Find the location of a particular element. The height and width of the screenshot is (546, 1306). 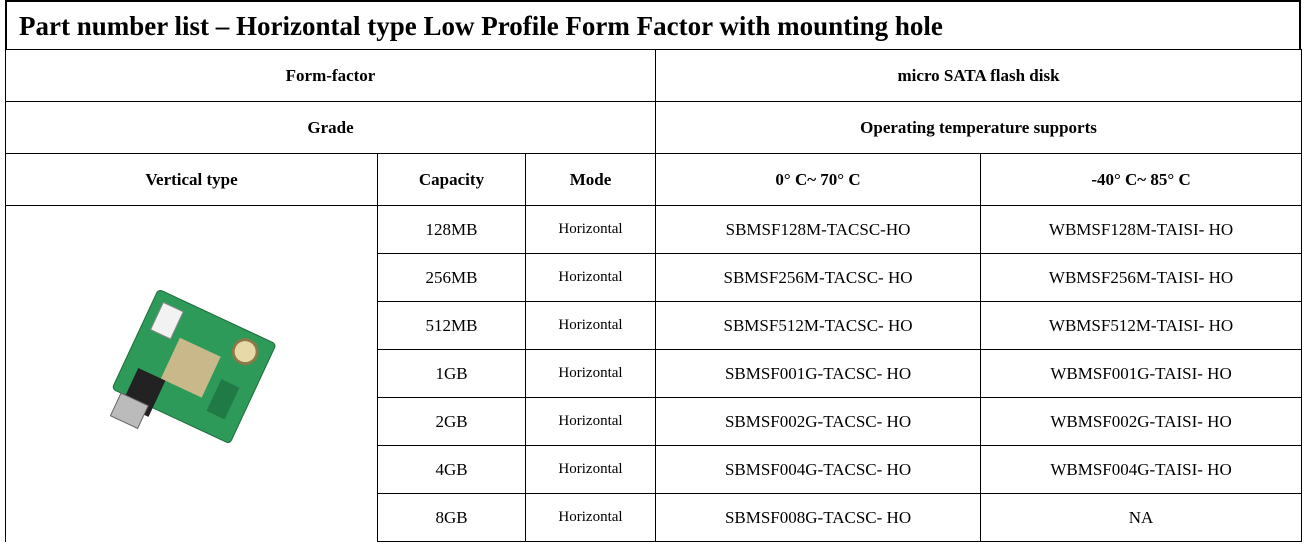

capacity: 4GB is located at coordinates (451, 469).